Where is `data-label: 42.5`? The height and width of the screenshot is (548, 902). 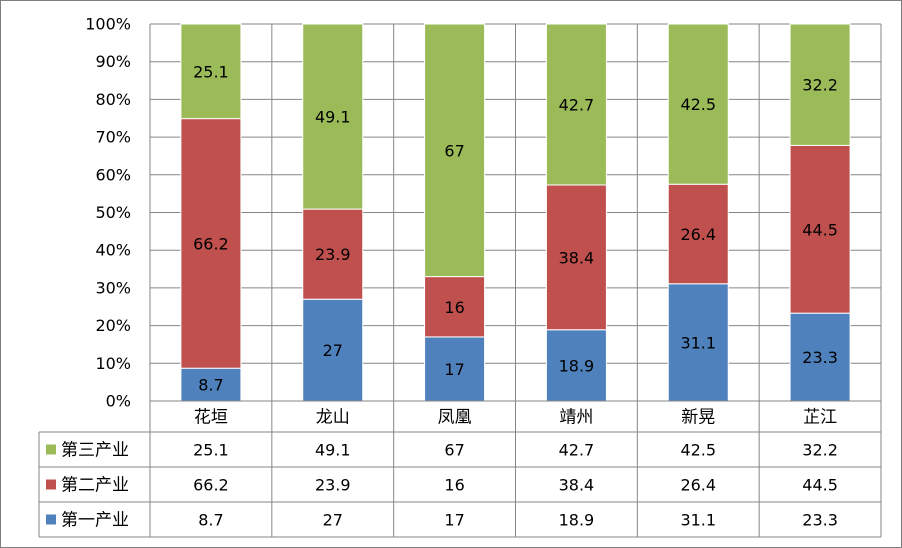
data-label: 42.5 is located at coordinates (698, 104).